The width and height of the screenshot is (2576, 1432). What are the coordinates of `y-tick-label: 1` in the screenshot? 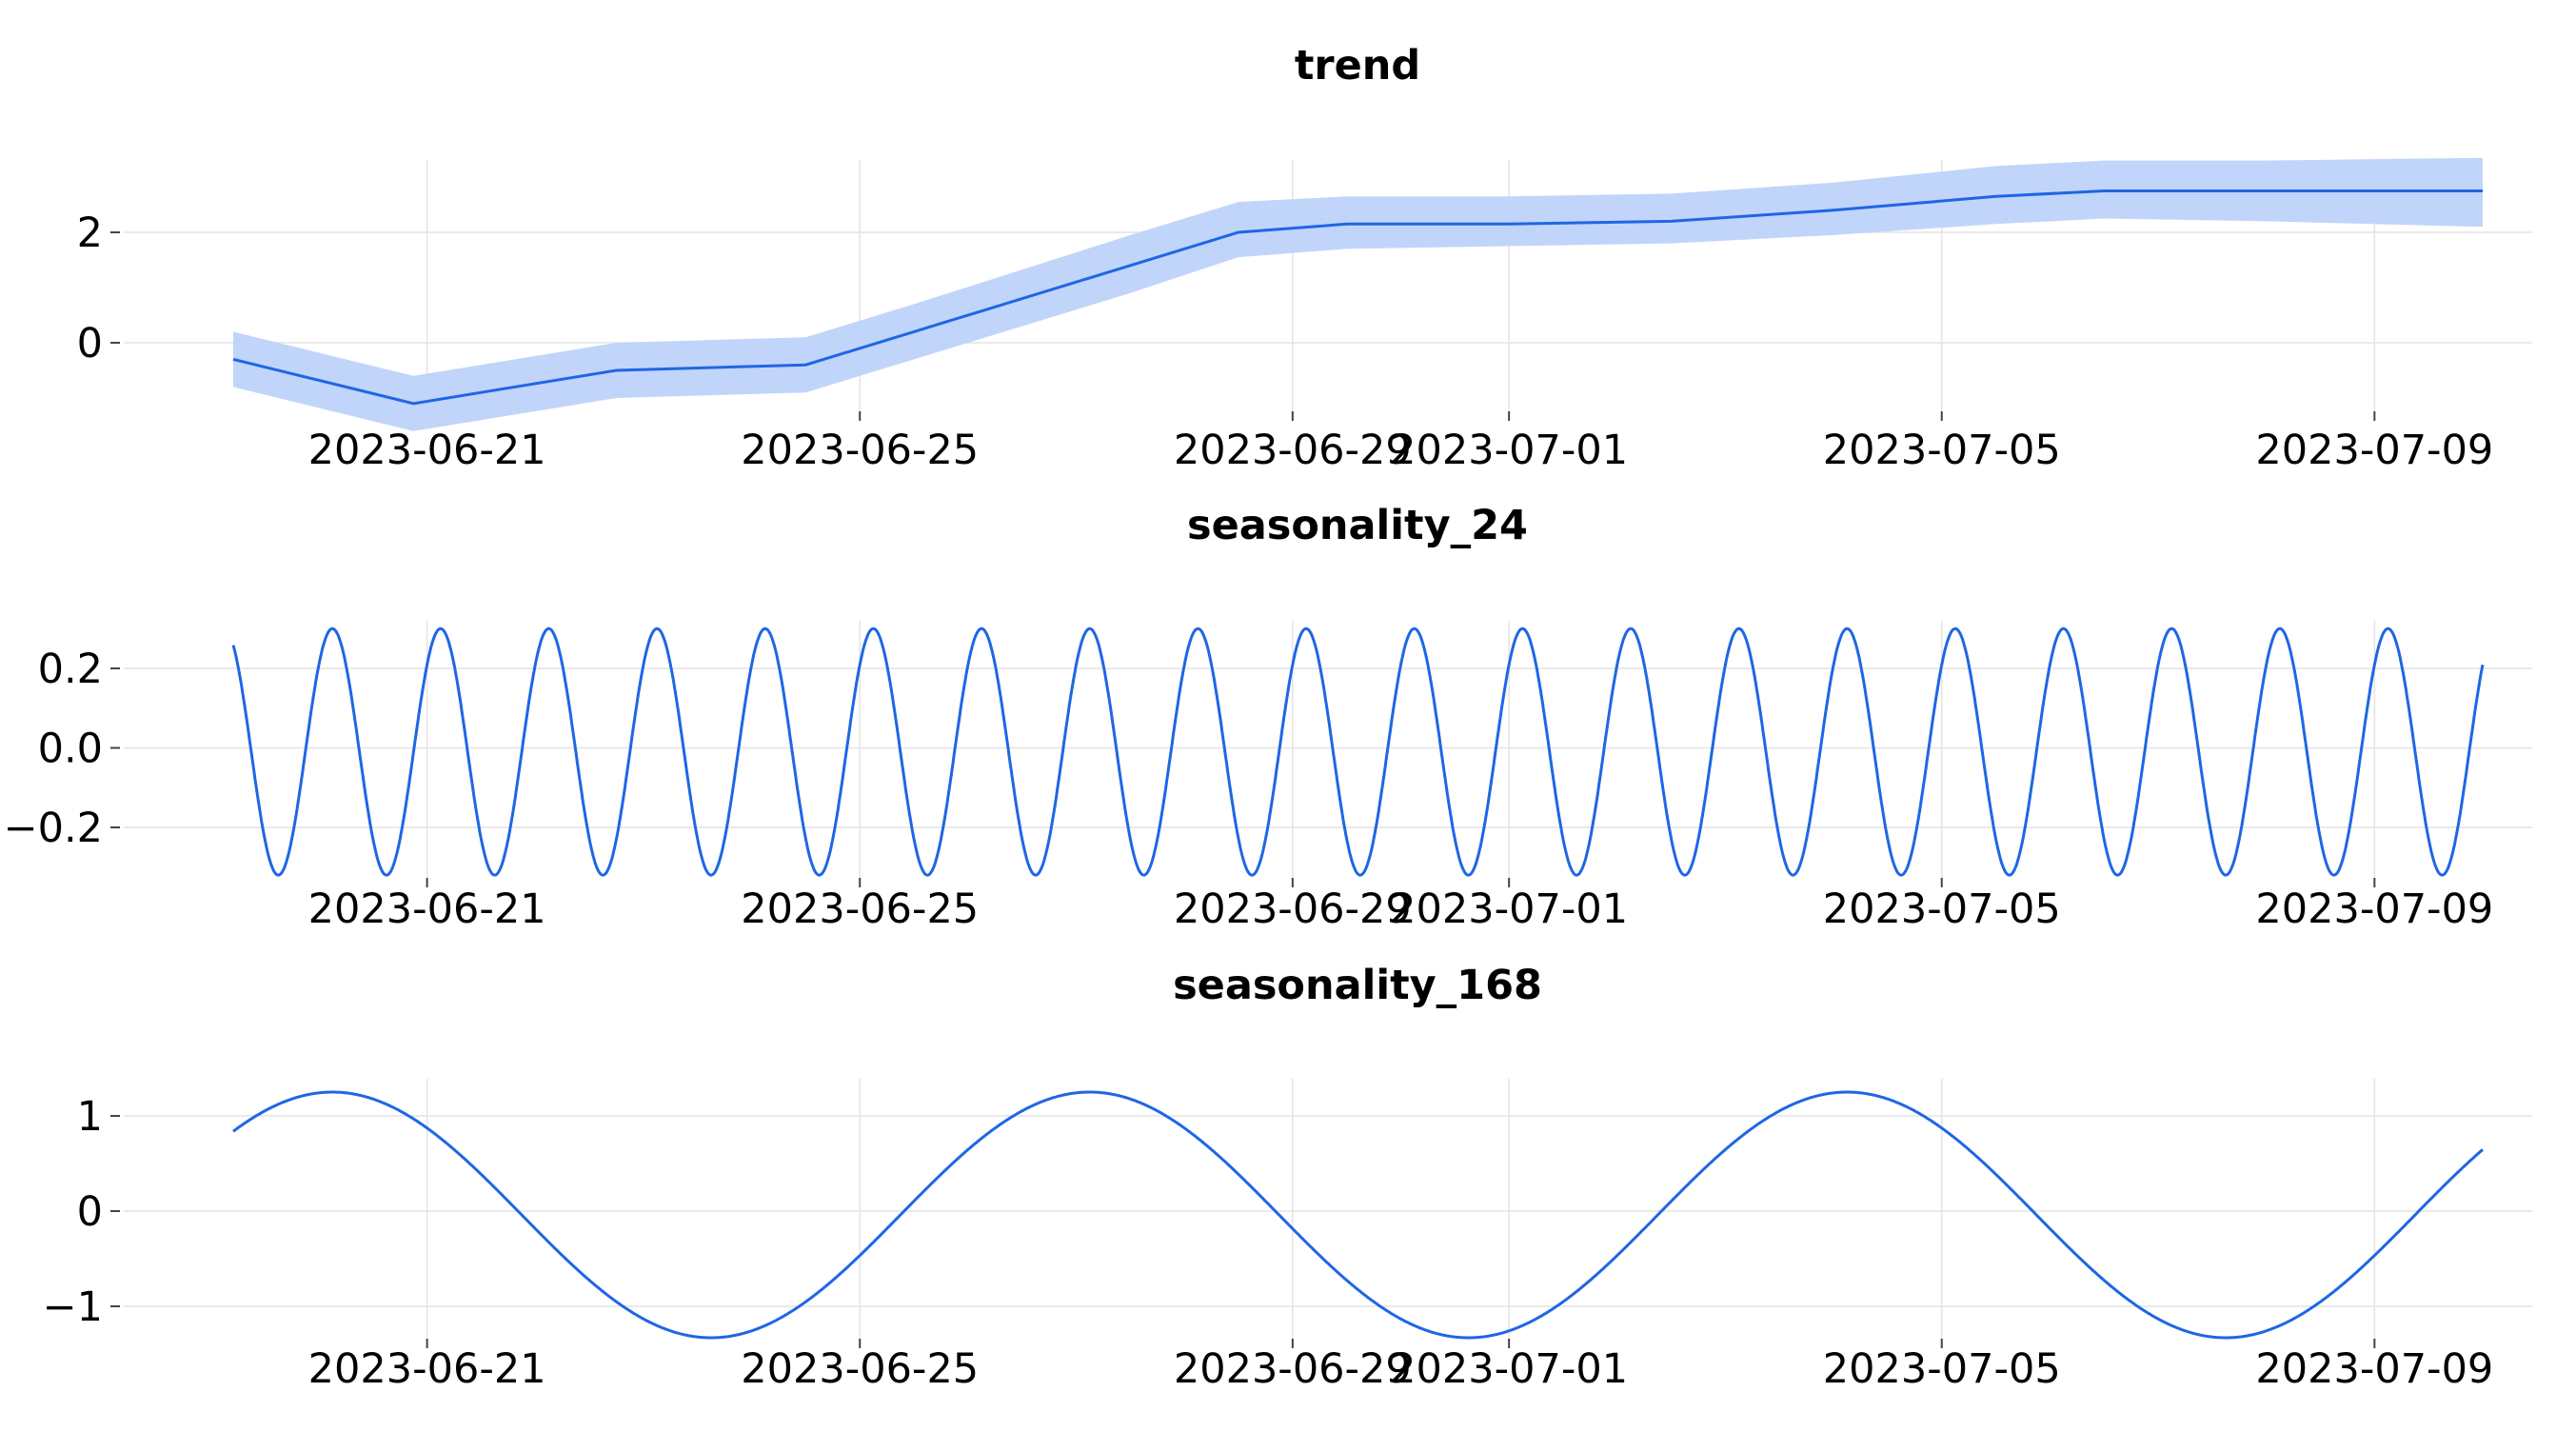 It's located at (90, 1117).